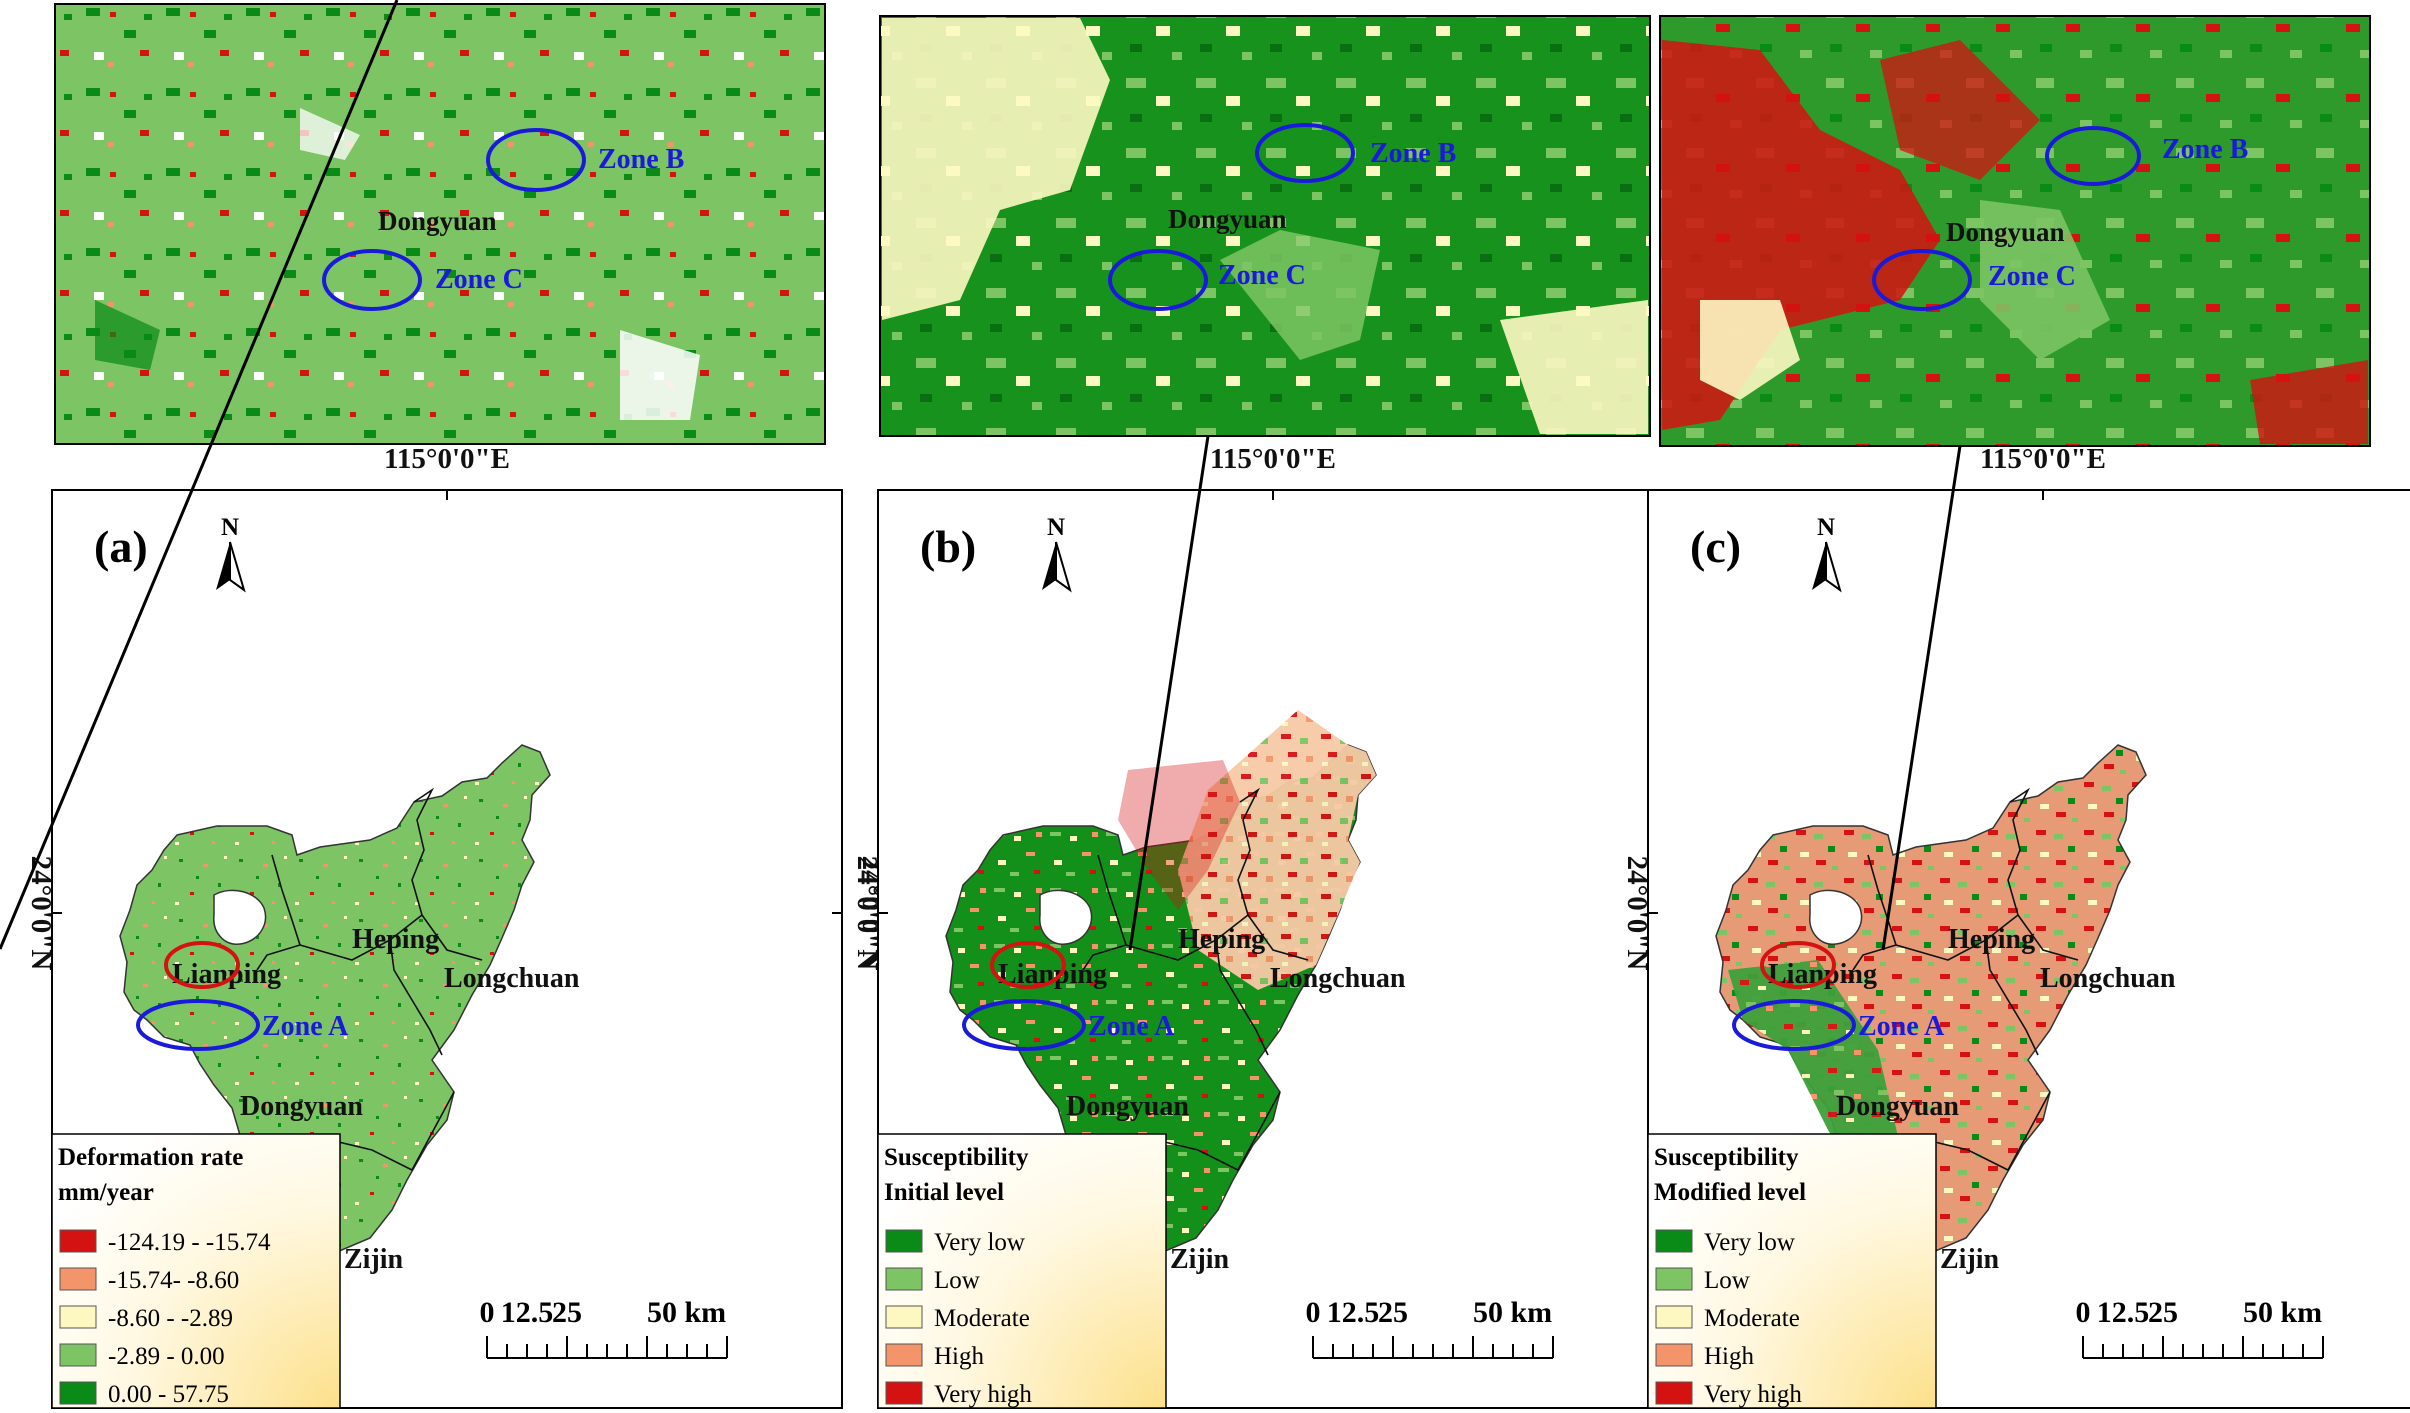 This screenshot has height=1413, width=2410. Describe the element at coordinates (170, 1318) in the screenshot. I see `legend-item-label: -8.60 - -2.89` at that location.